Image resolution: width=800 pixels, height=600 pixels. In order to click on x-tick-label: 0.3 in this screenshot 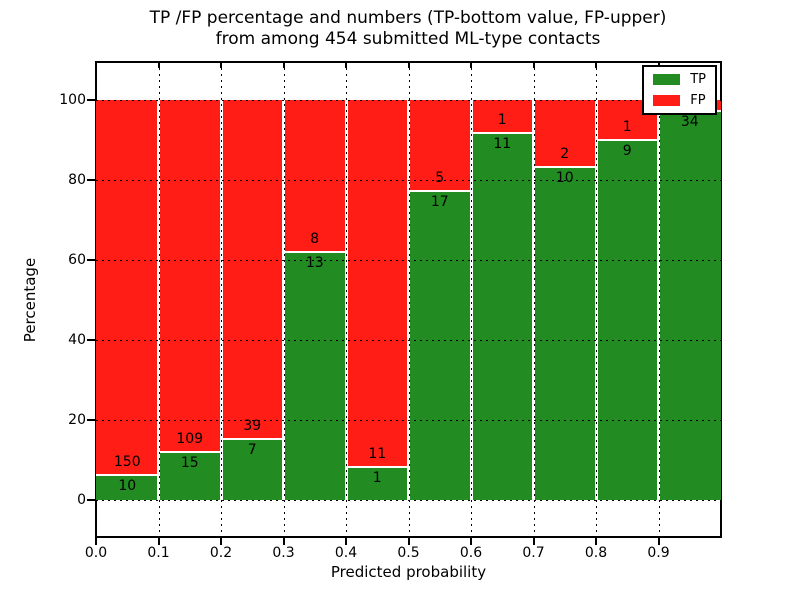, I will do `click(283, 553)`.